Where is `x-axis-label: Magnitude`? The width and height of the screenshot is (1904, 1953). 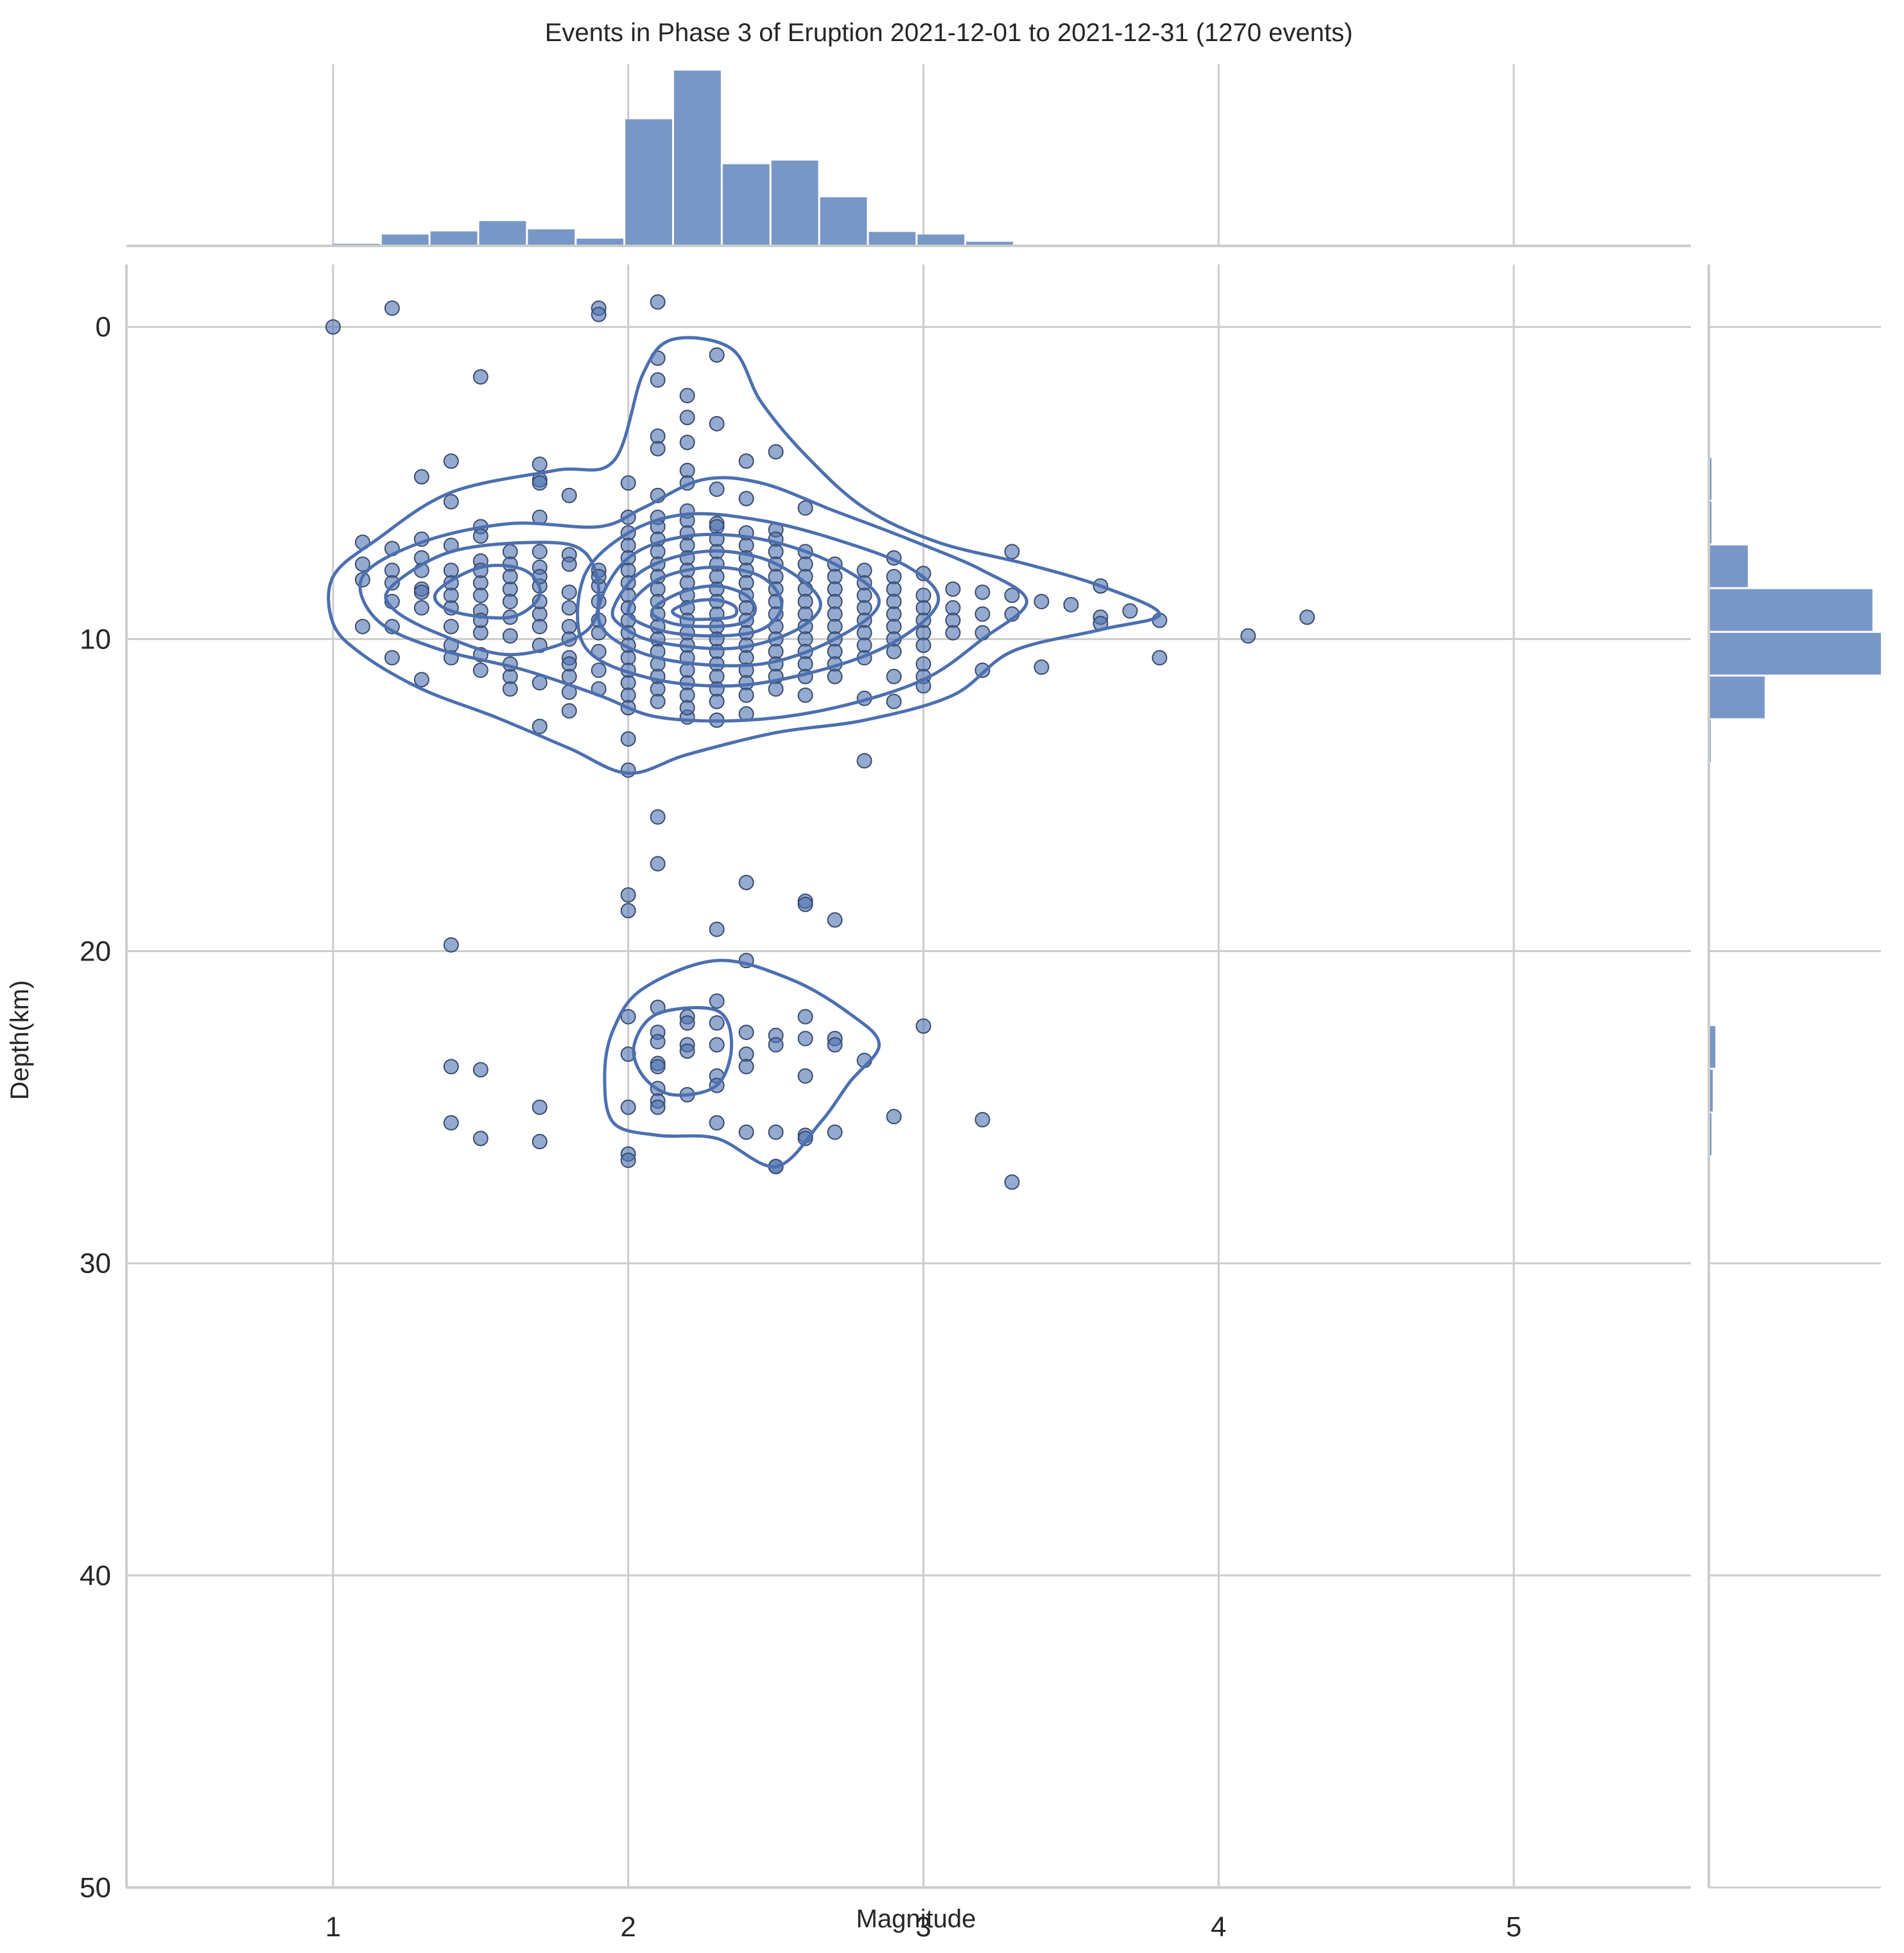 x-axis-label: Magnitude is located at coordinates (916, 1919).